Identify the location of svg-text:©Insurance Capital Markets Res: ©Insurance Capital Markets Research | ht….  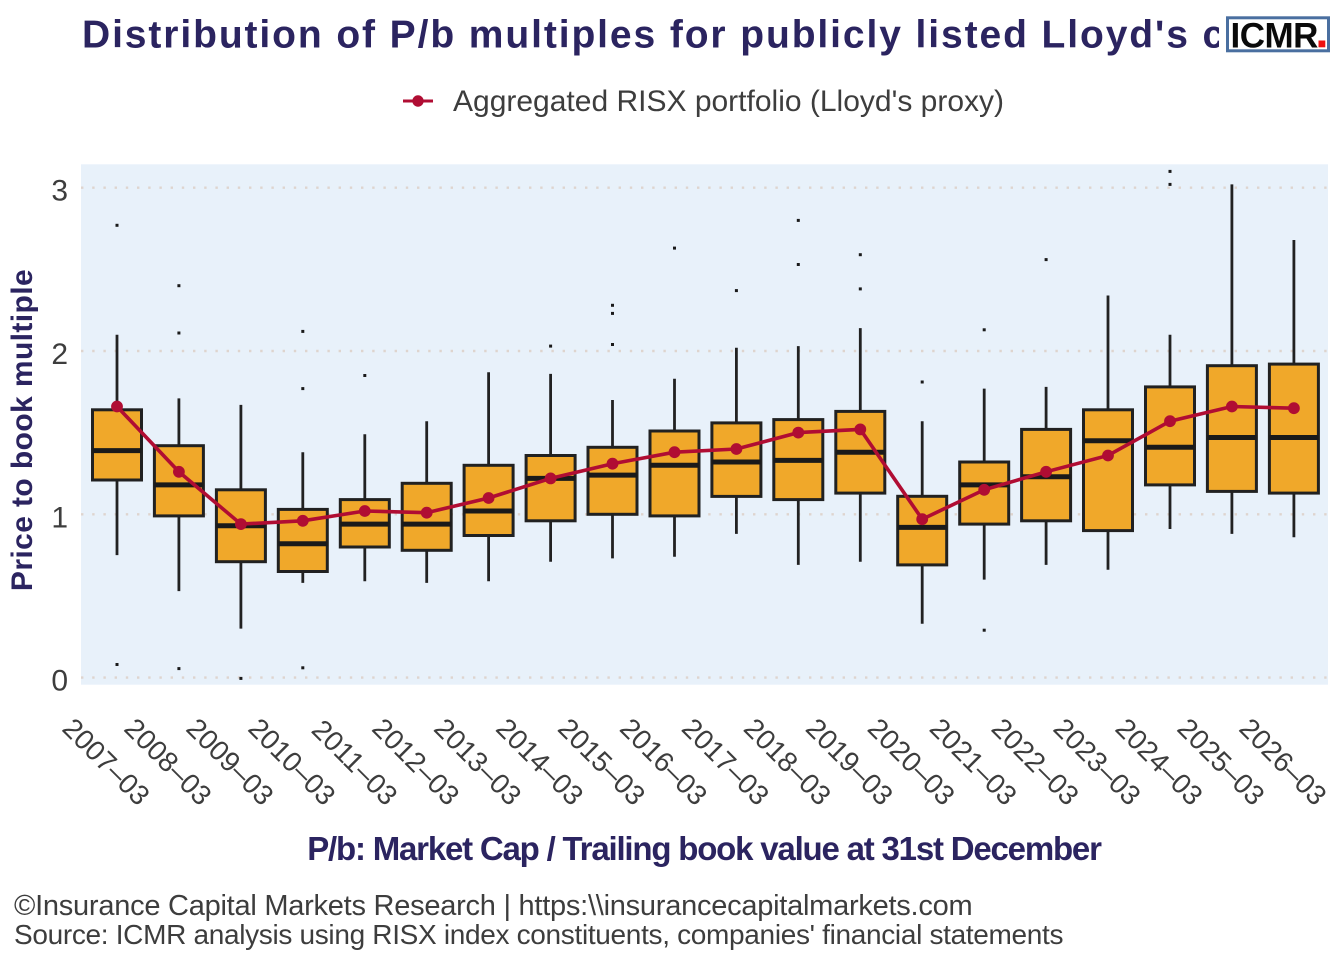
(493, 906).